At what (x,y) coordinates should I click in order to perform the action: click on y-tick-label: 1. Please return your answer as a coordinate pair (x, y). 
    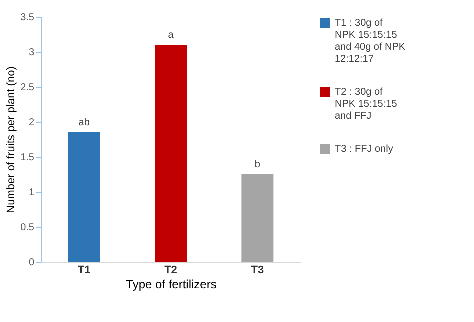
    Looking at the image, I should click on (31, 193).